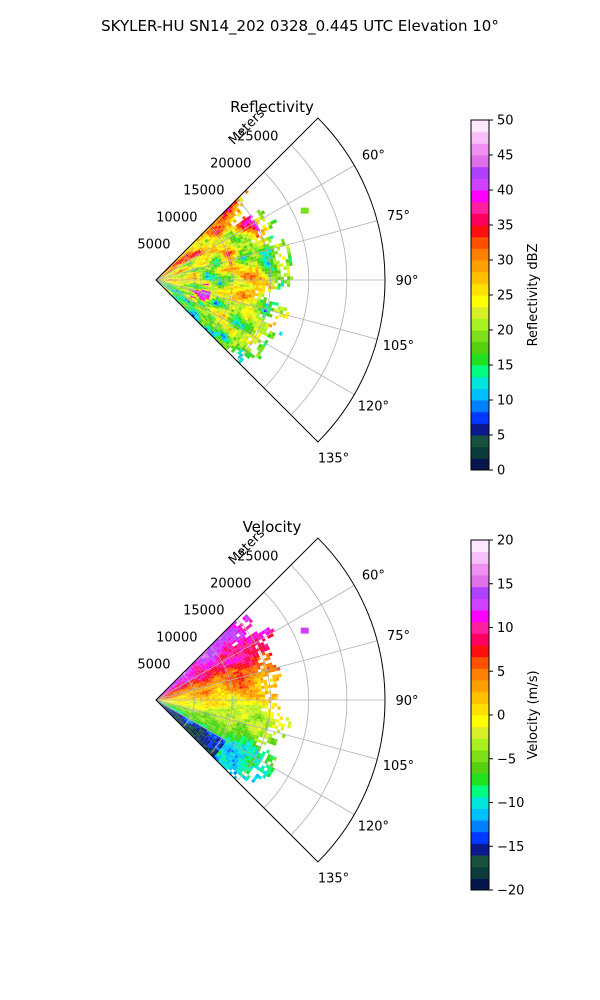  I want to click on colorbar-tick-label: 0, so click(501, 716).